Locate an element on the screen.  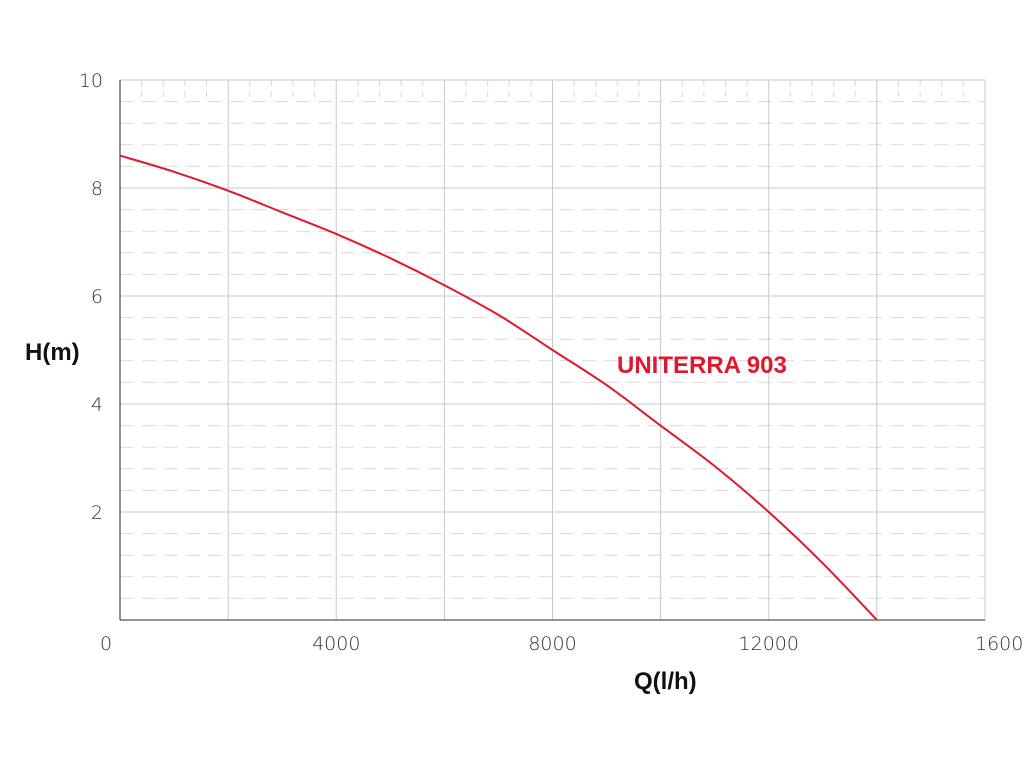
x-tick-label: 4000 is located at coordinates (336, 644).